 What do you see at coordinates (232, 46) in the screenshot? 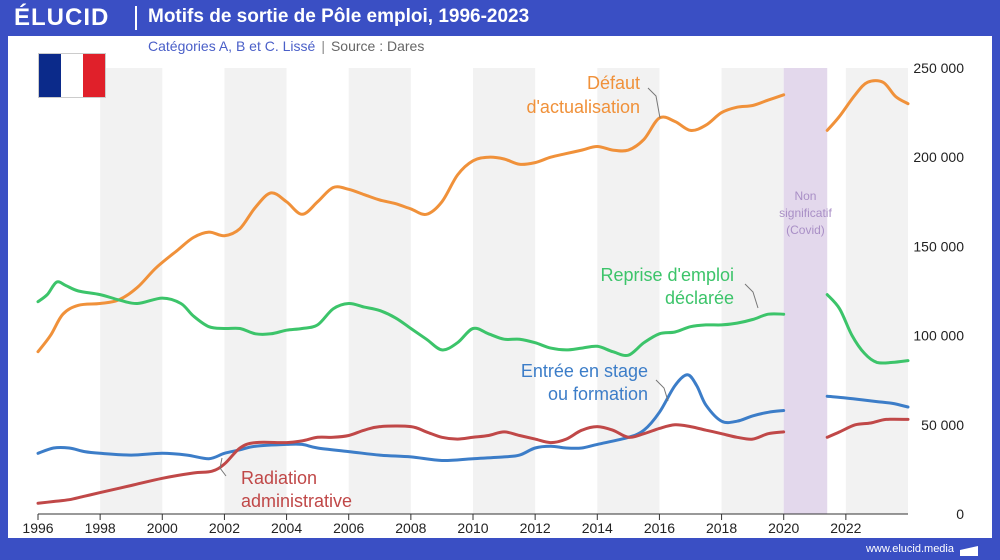
I see `subtitle-text: Catégories A, B et C. Lissé` at bounding box center [232, 46].